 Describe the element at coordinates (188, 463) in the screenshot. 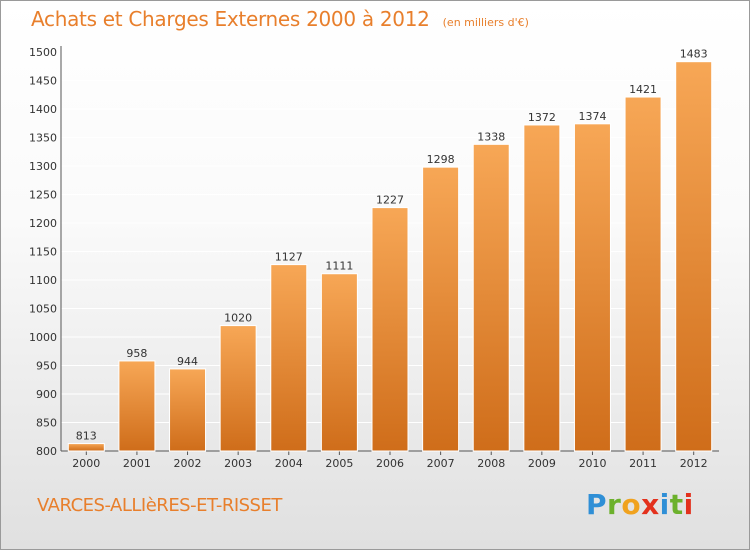

I see `x-tick-label: 2002` at that location.